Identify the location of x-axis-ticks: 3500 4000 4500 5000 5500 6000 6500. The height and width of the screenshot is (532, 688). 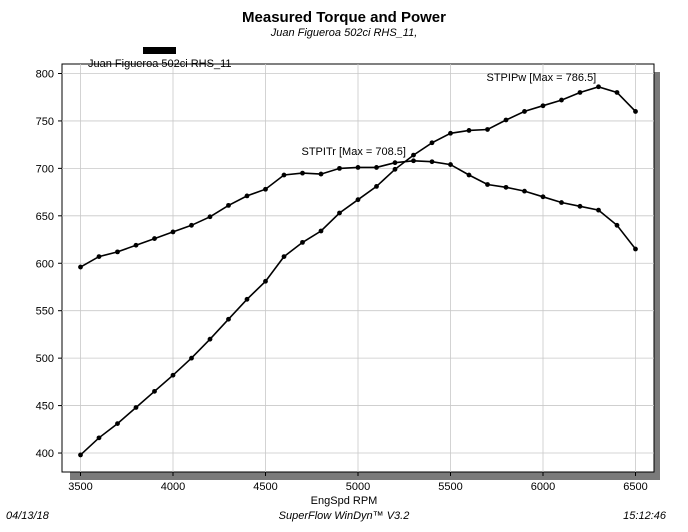
(358, 482).